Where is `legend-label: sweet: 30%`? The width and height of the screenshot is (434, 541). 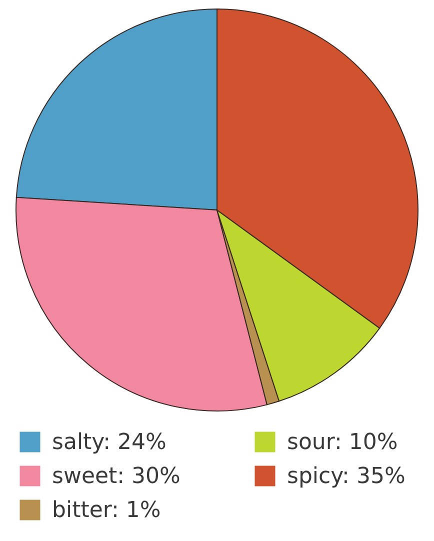 legend-label: sweet: 30% is located at coordinates (116, 476).